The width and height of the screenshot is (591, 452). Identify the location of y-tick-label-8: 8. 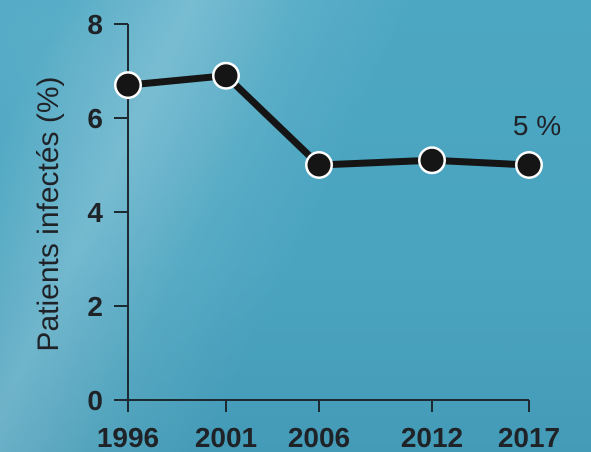
(95, 24).